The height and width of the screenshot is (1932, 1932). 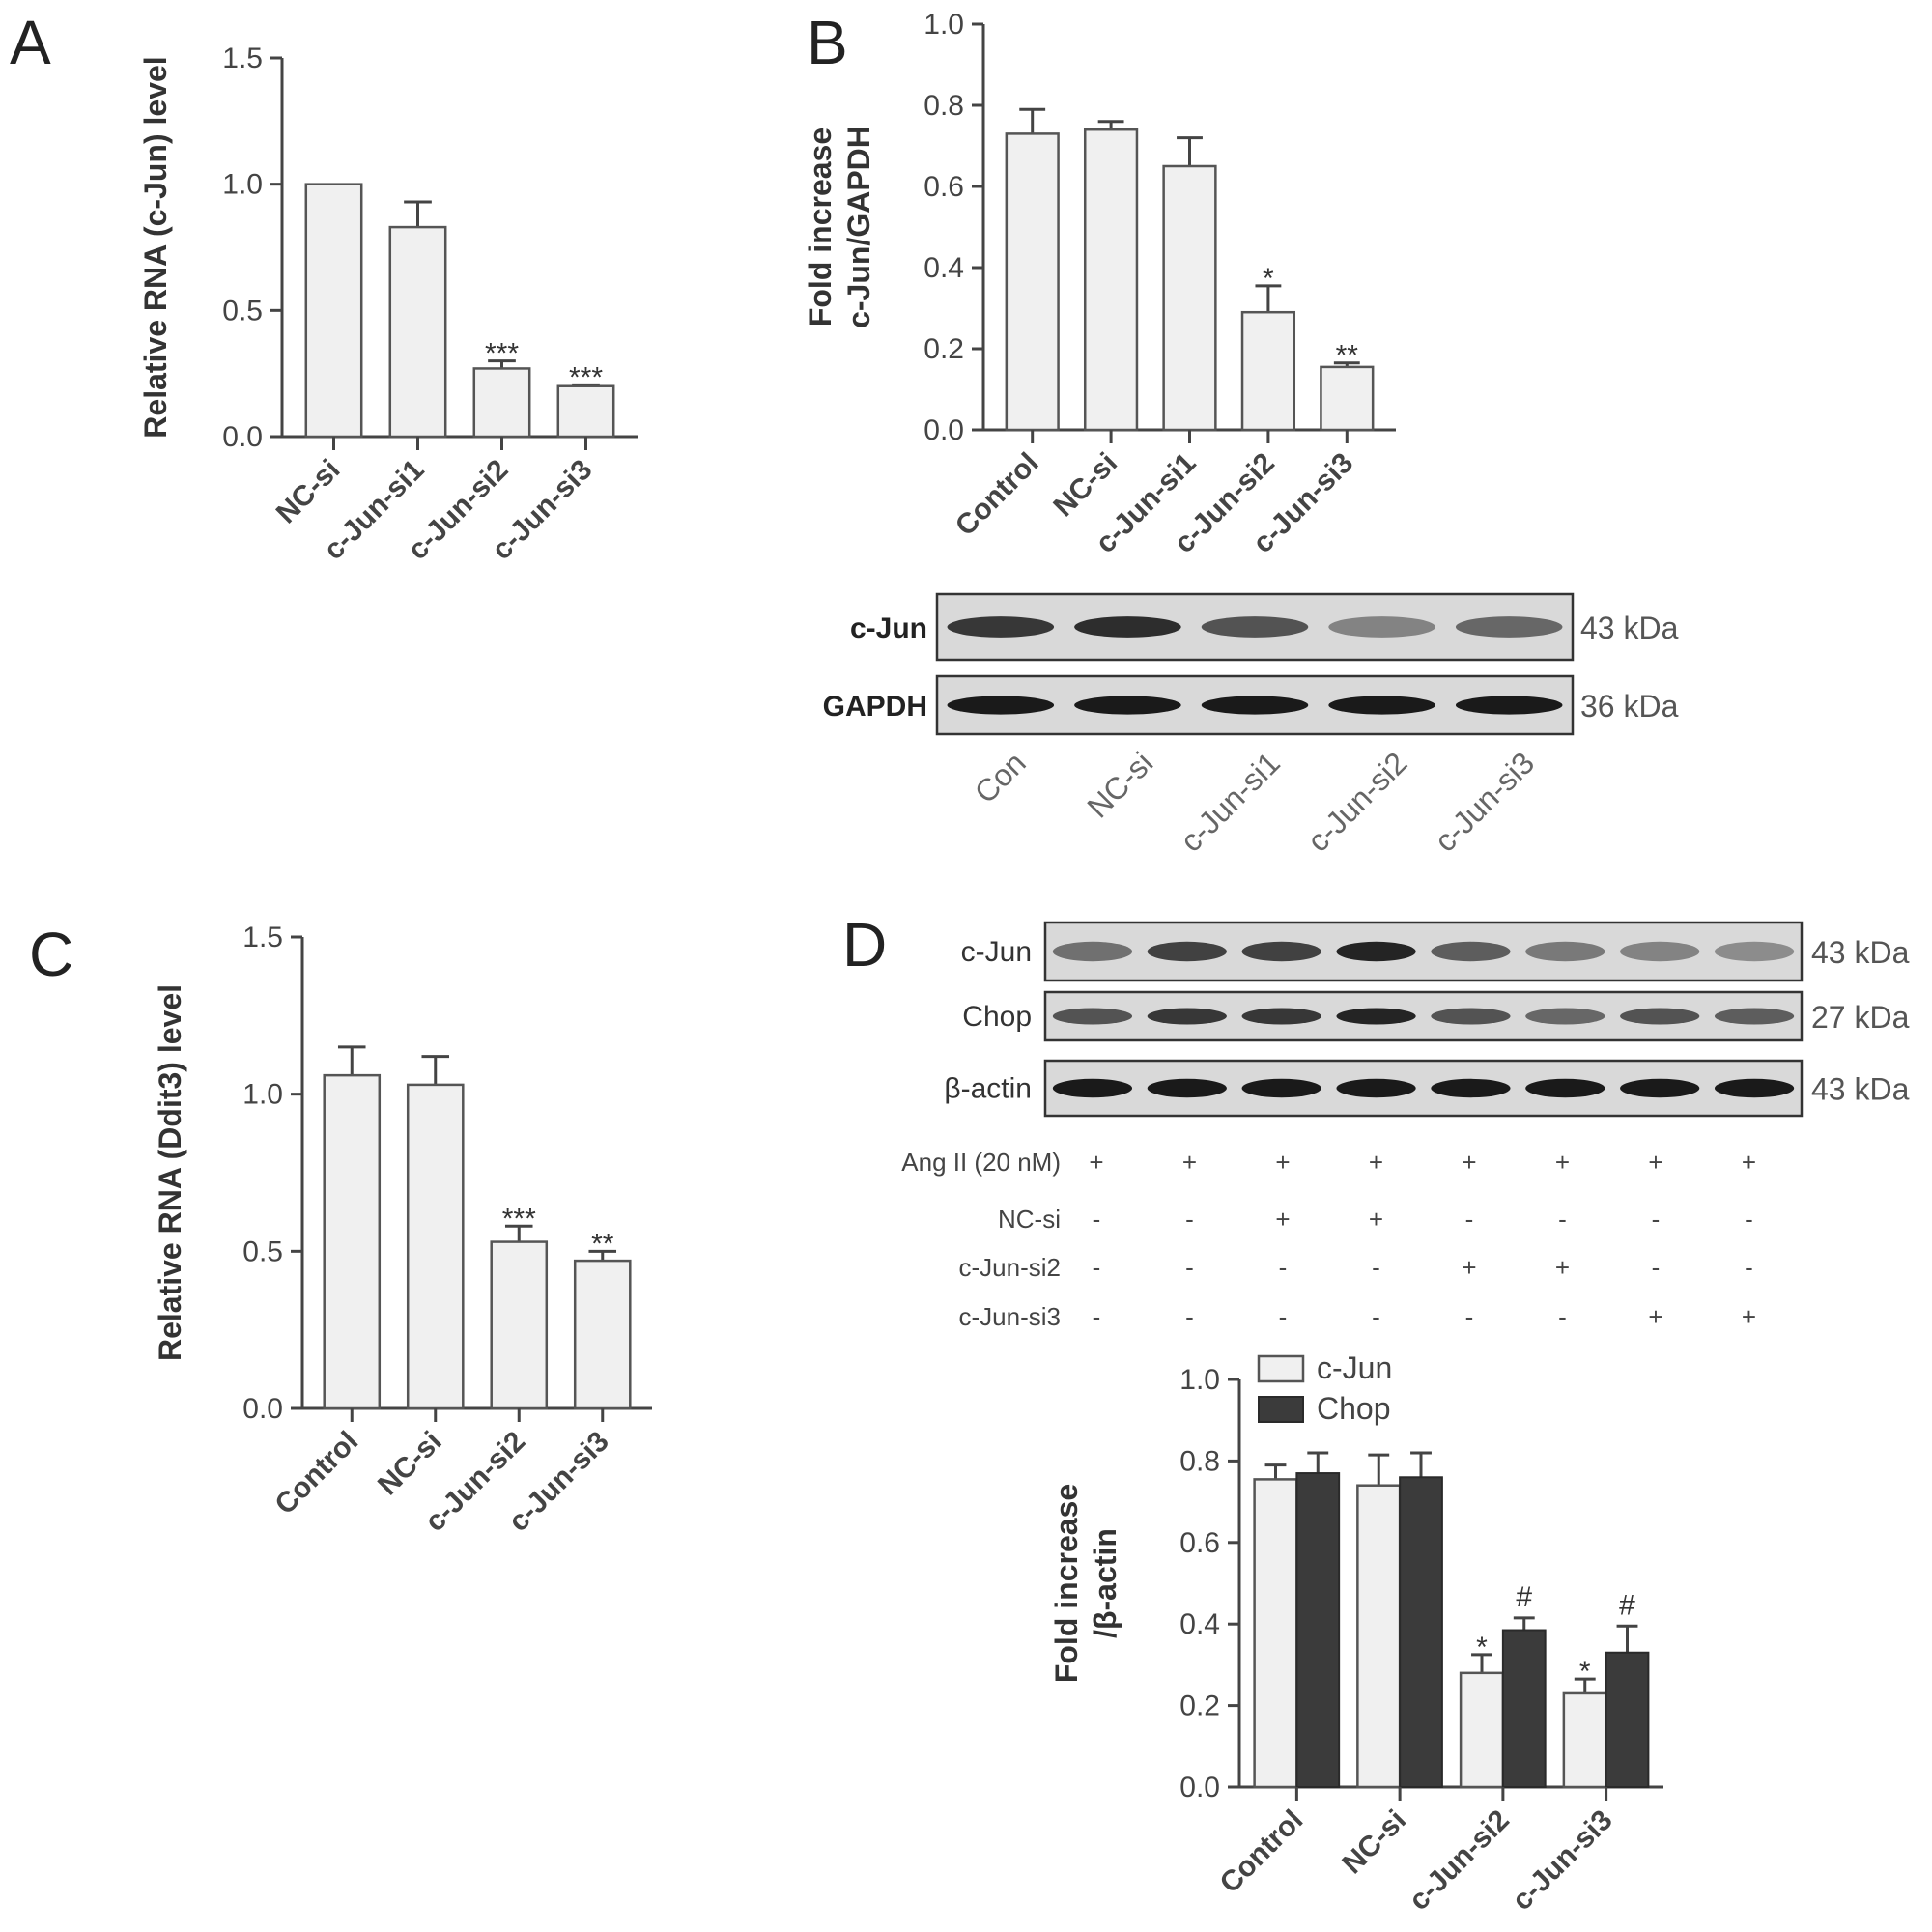 What do you see at coordinates (242, 437) in the screenshot?
I see `y-tick-label-a: 0.0` at bounding box center [242, 437].